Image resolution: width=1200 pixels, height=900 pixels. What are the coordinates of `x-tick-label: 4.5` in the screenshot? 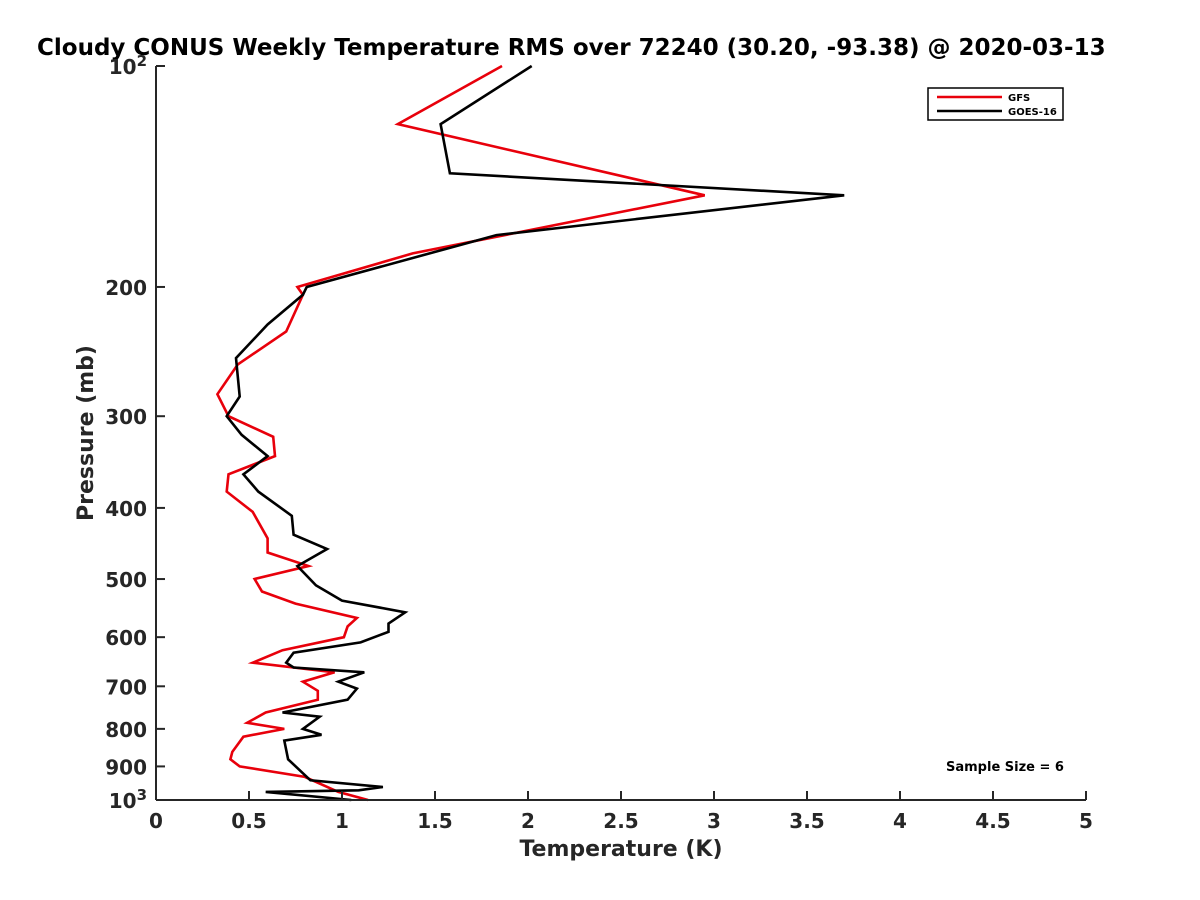 It's located at (992, 821).